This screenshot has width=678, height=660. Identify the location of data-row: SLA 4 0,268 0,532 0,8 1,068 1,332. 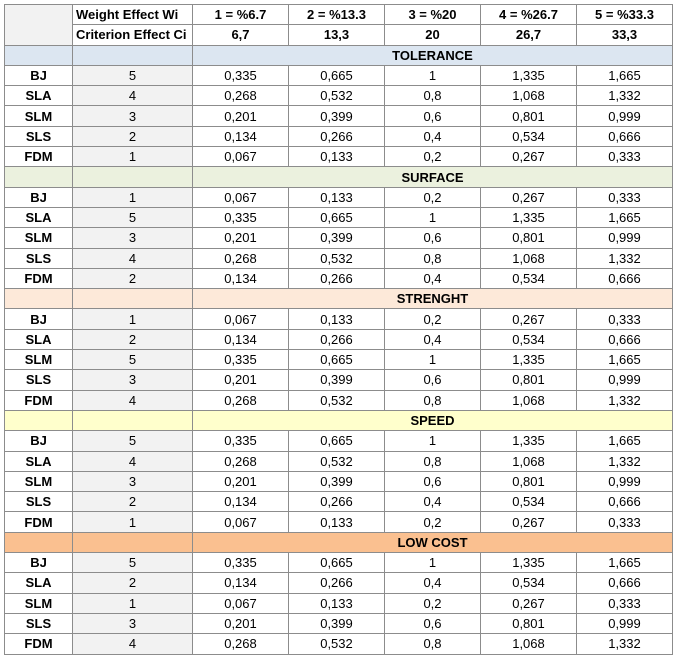
(338, 96).